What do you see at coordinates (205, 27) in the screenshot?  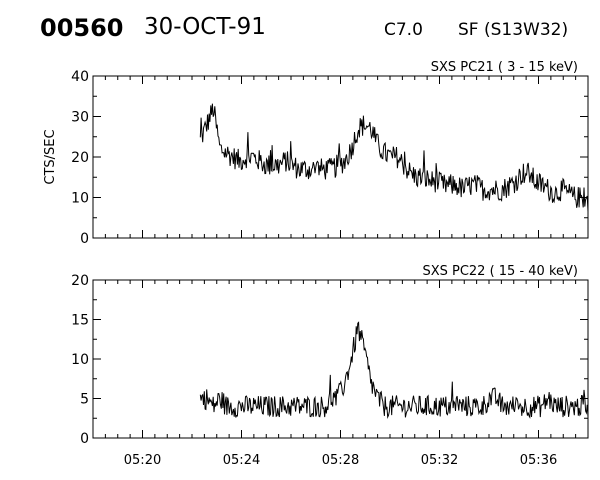 I see `event-date: 30-OCT-91` at bounding box center [205, 27].